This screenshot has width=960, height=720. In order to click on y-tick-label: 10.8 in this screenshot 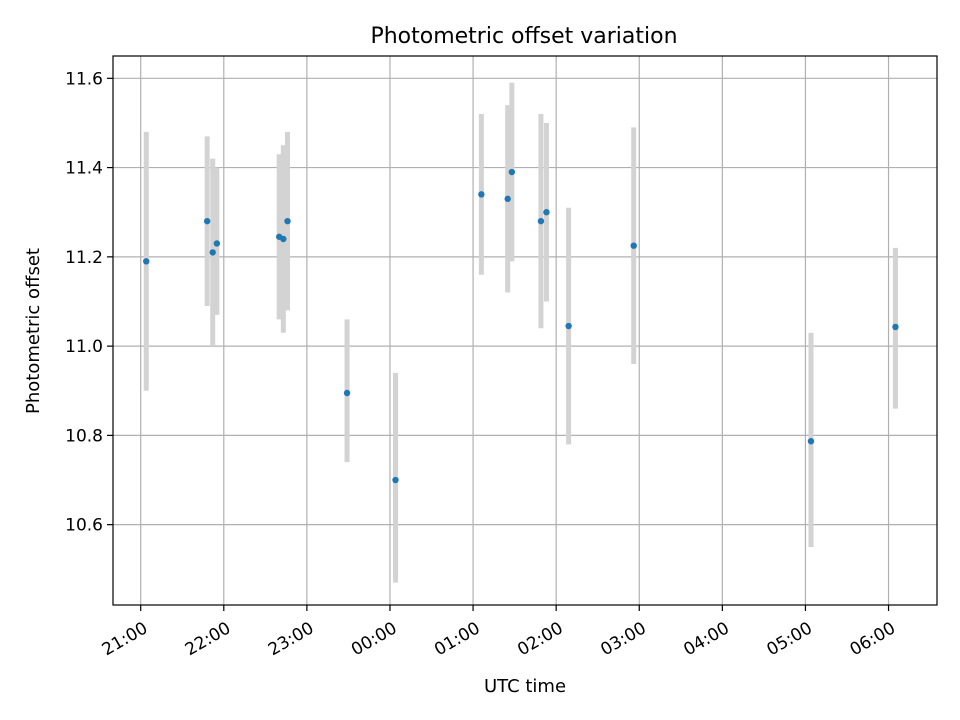, I will do `click(84, 436)`.